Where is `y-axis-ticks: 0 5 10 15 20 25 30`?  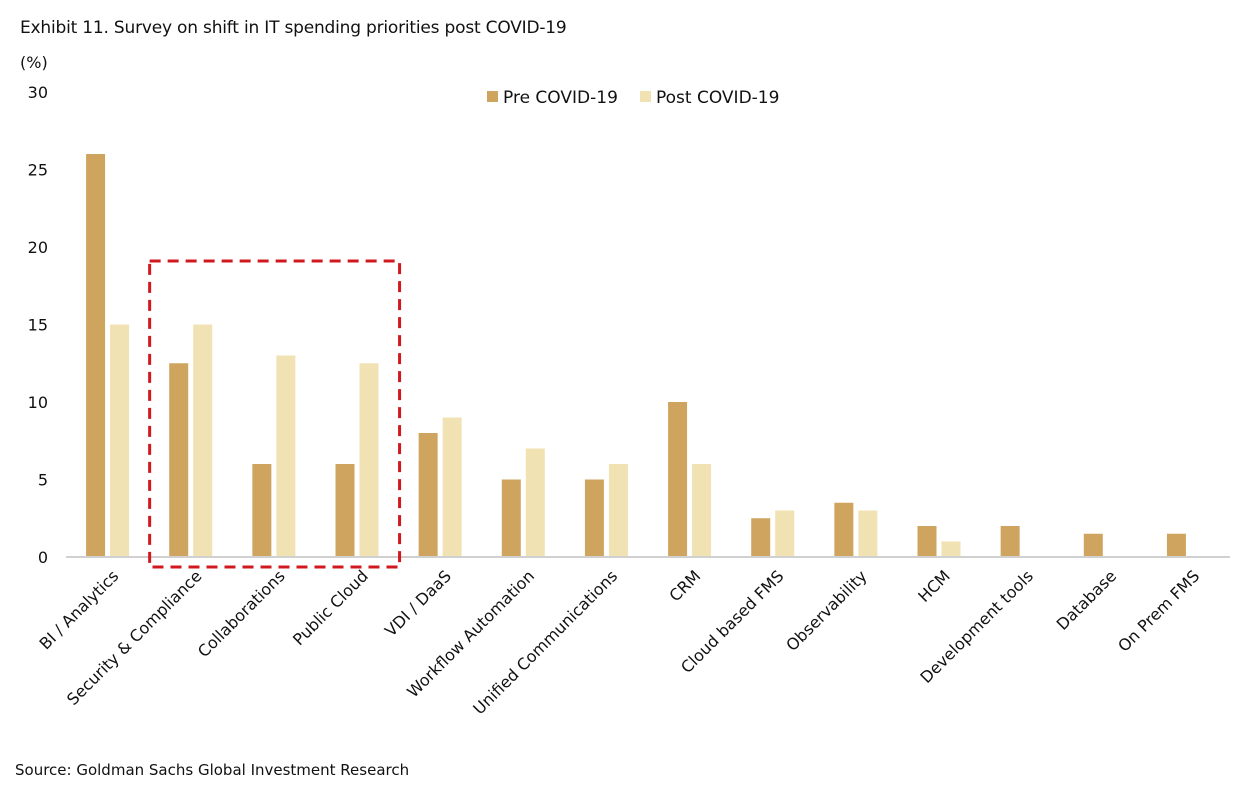
y-axis-ticks: 0 5 10 15 20 25 30 is located at coordinates (38, 325).